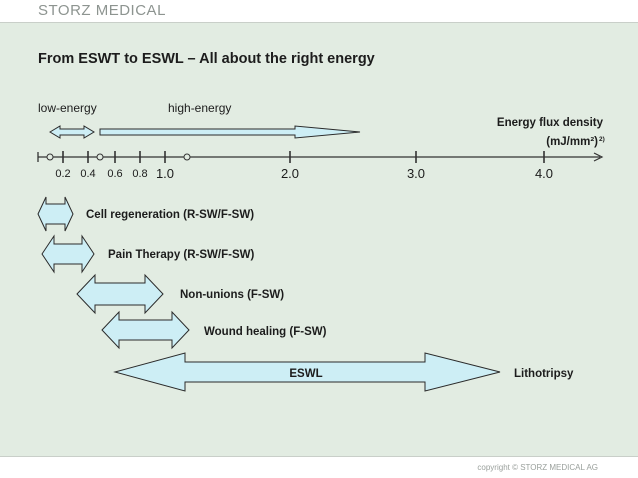 The height and width of the screenshot is (478, 638). Describe the element at coordinates (62, 174) in the screenshot. I see `tick-label: 0.2` at that location.